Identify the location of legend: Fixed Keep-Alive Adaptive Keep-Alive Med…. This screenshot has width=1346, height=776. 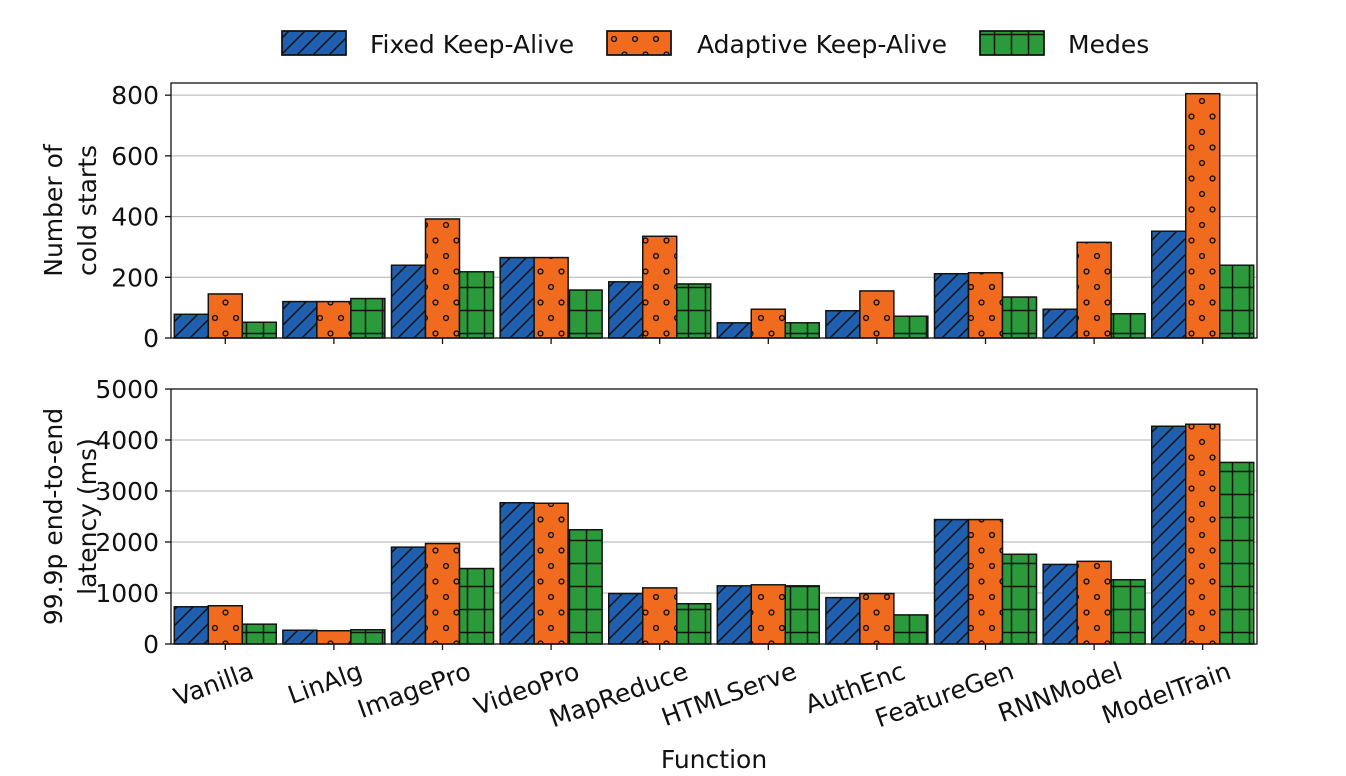
(715, 44).